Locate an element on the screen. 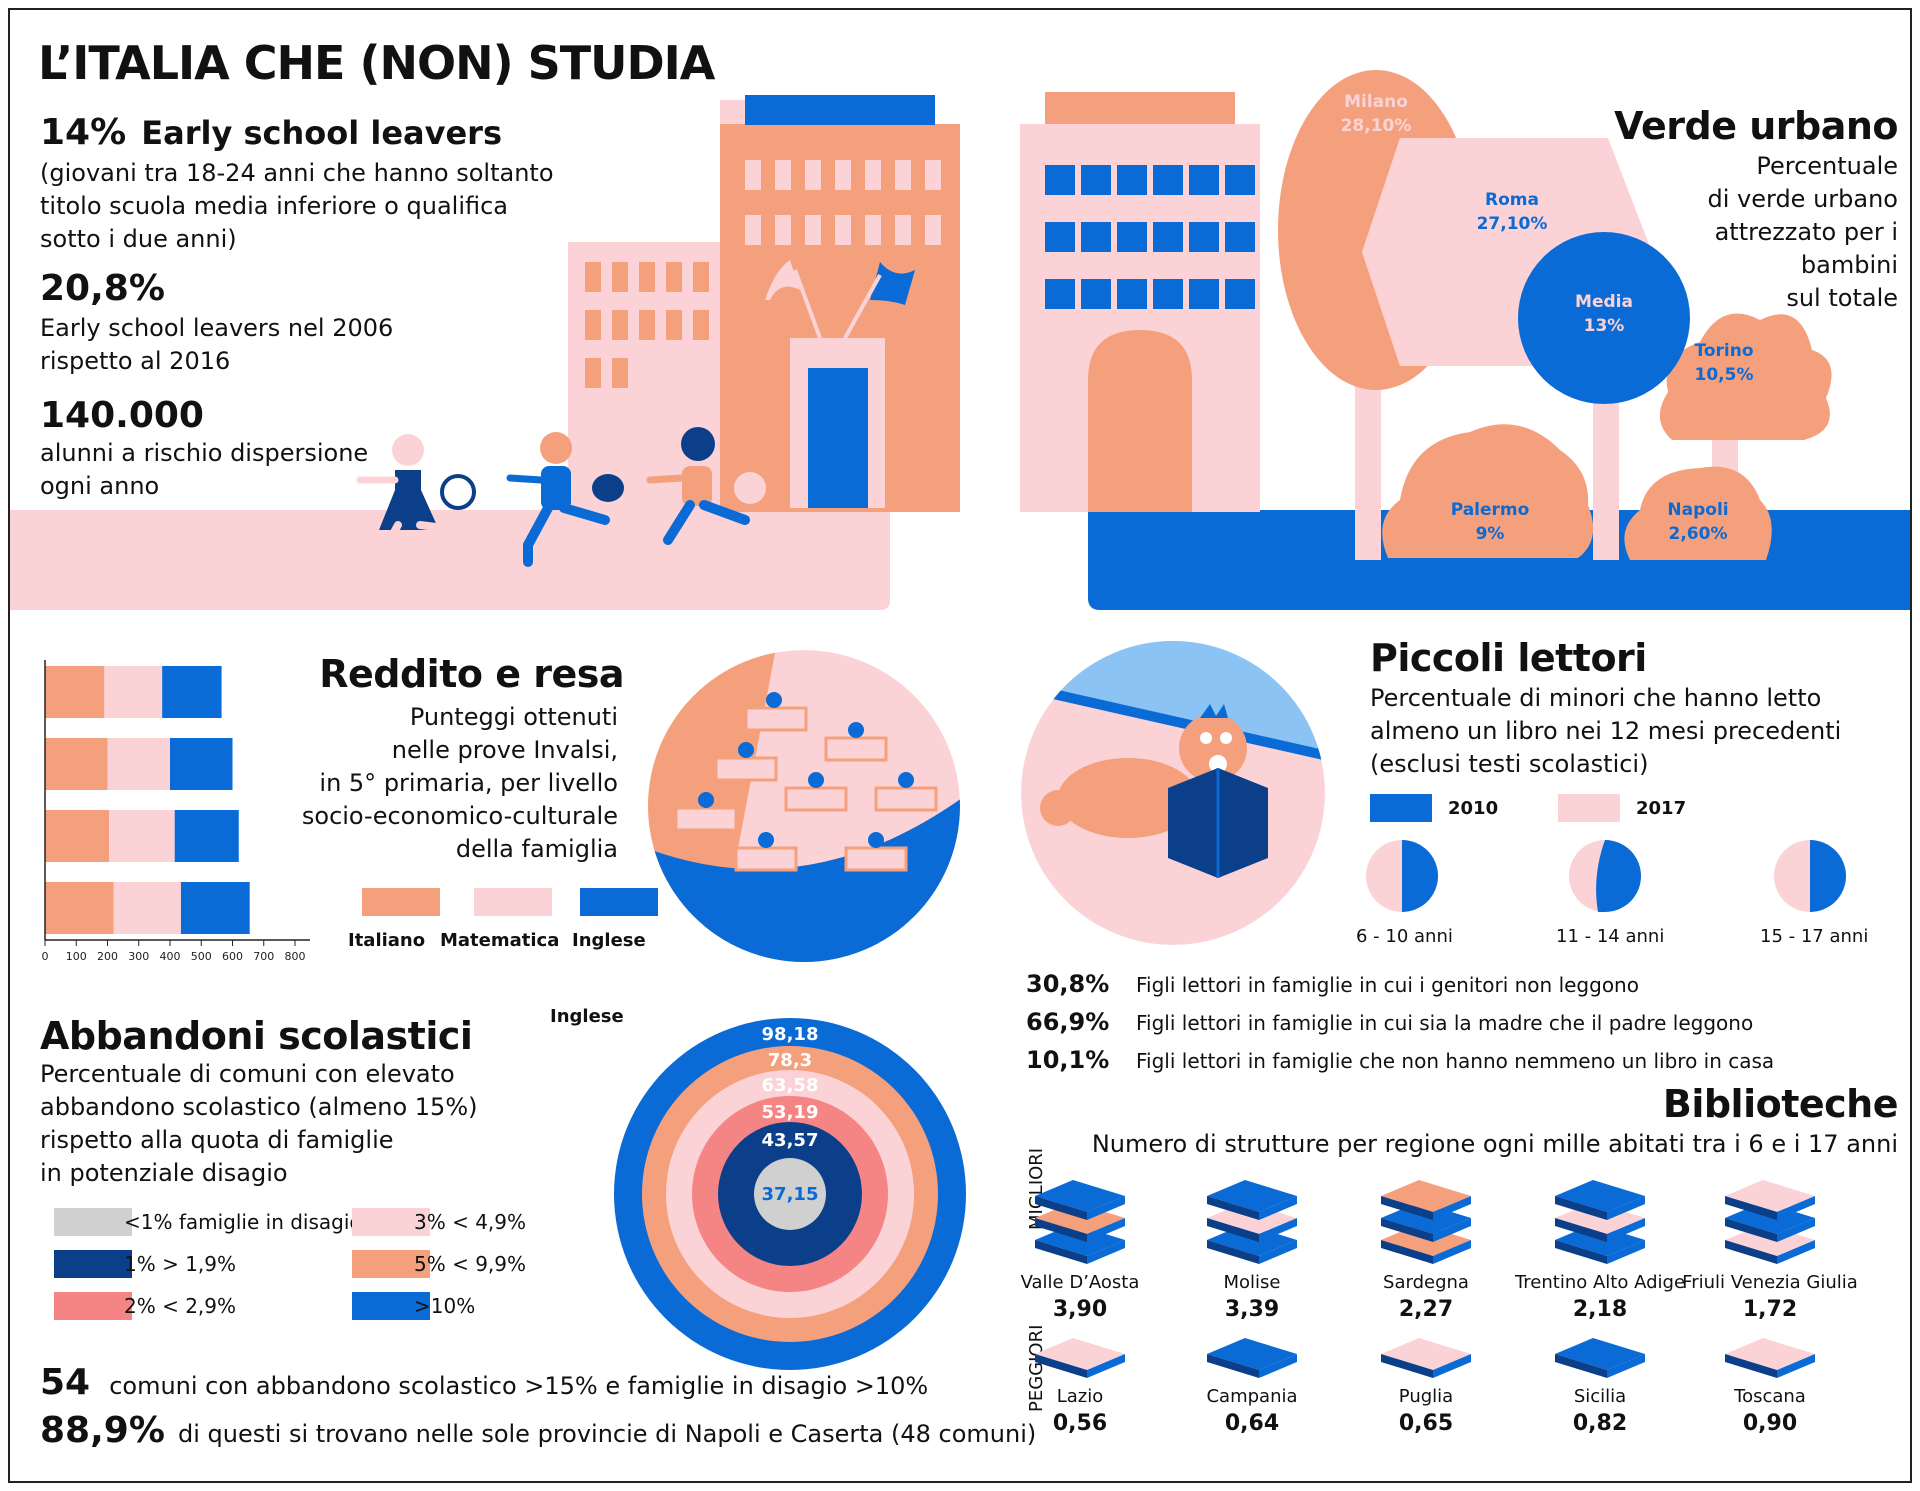 This screenshot has width=1920, height=1491. biblioteche-title: Biblioteche is located at coordinates (1780, 1104).